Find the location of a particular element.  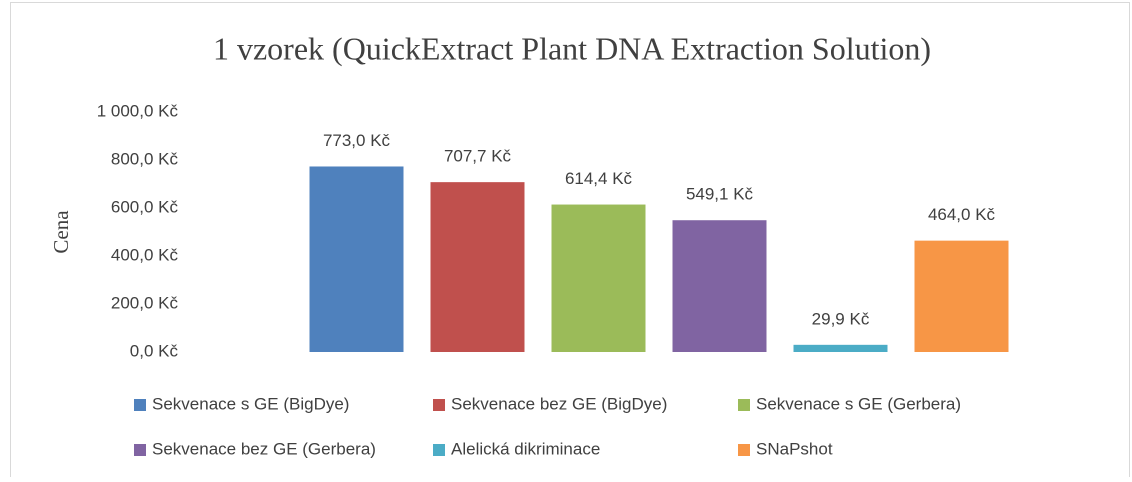

data-label: 464,0 Kč is located at coordinates (962, 214).